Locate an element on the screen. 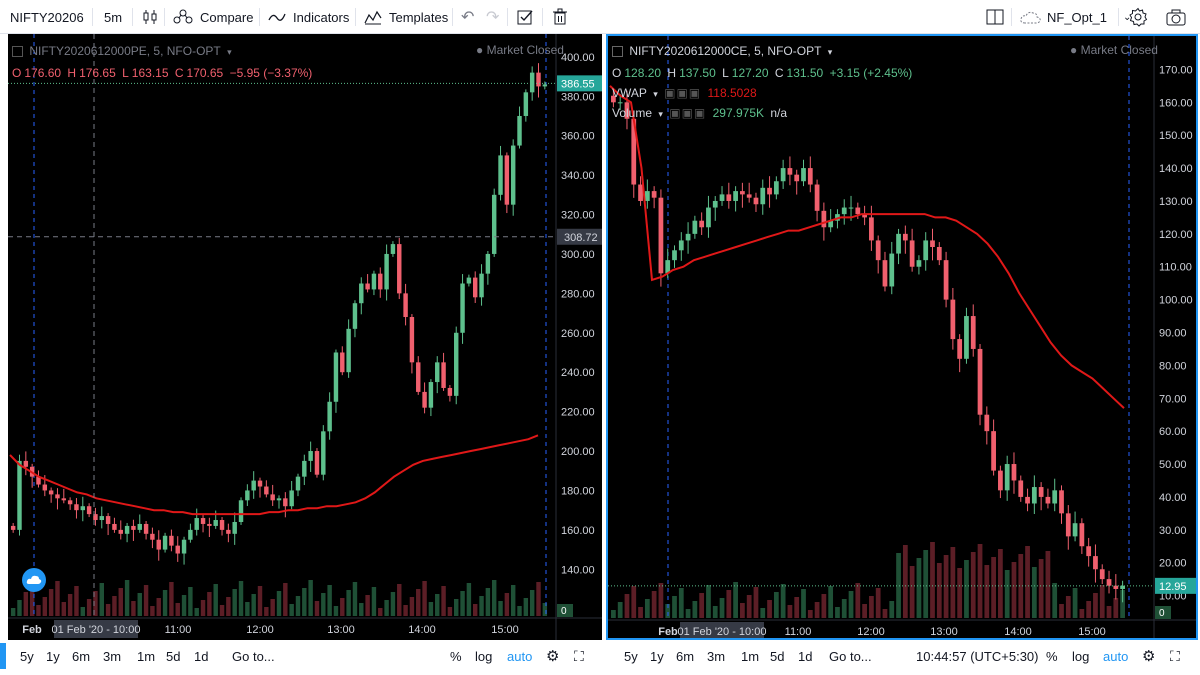 This screenshot has height=675, width=1200. layout-name-button: NF_Opt_1 ⌄ is located at coordinates (1075, 17).